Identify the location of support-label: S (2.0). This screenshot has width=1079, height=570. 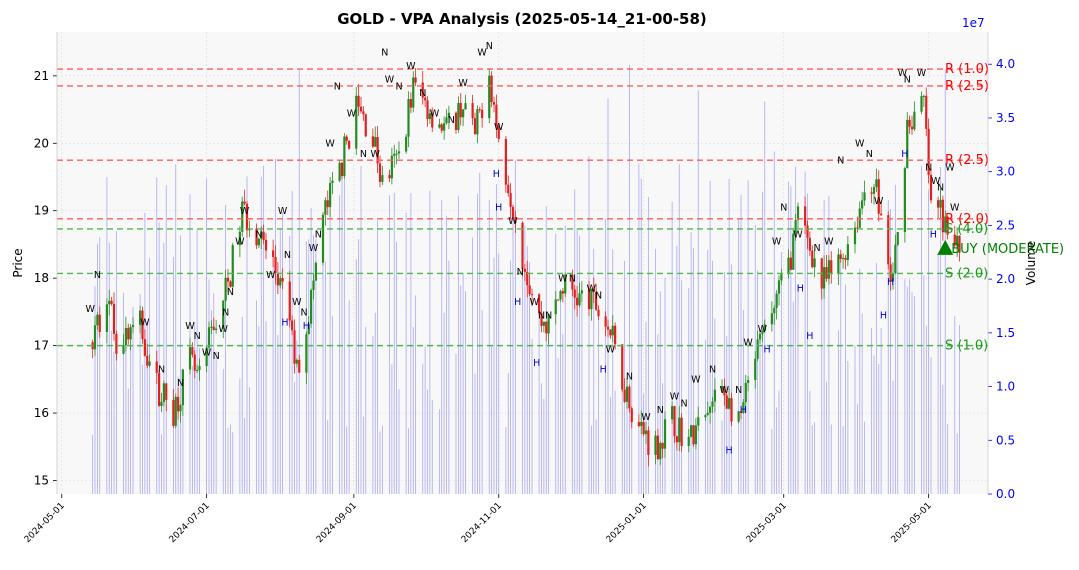
(966, 273).